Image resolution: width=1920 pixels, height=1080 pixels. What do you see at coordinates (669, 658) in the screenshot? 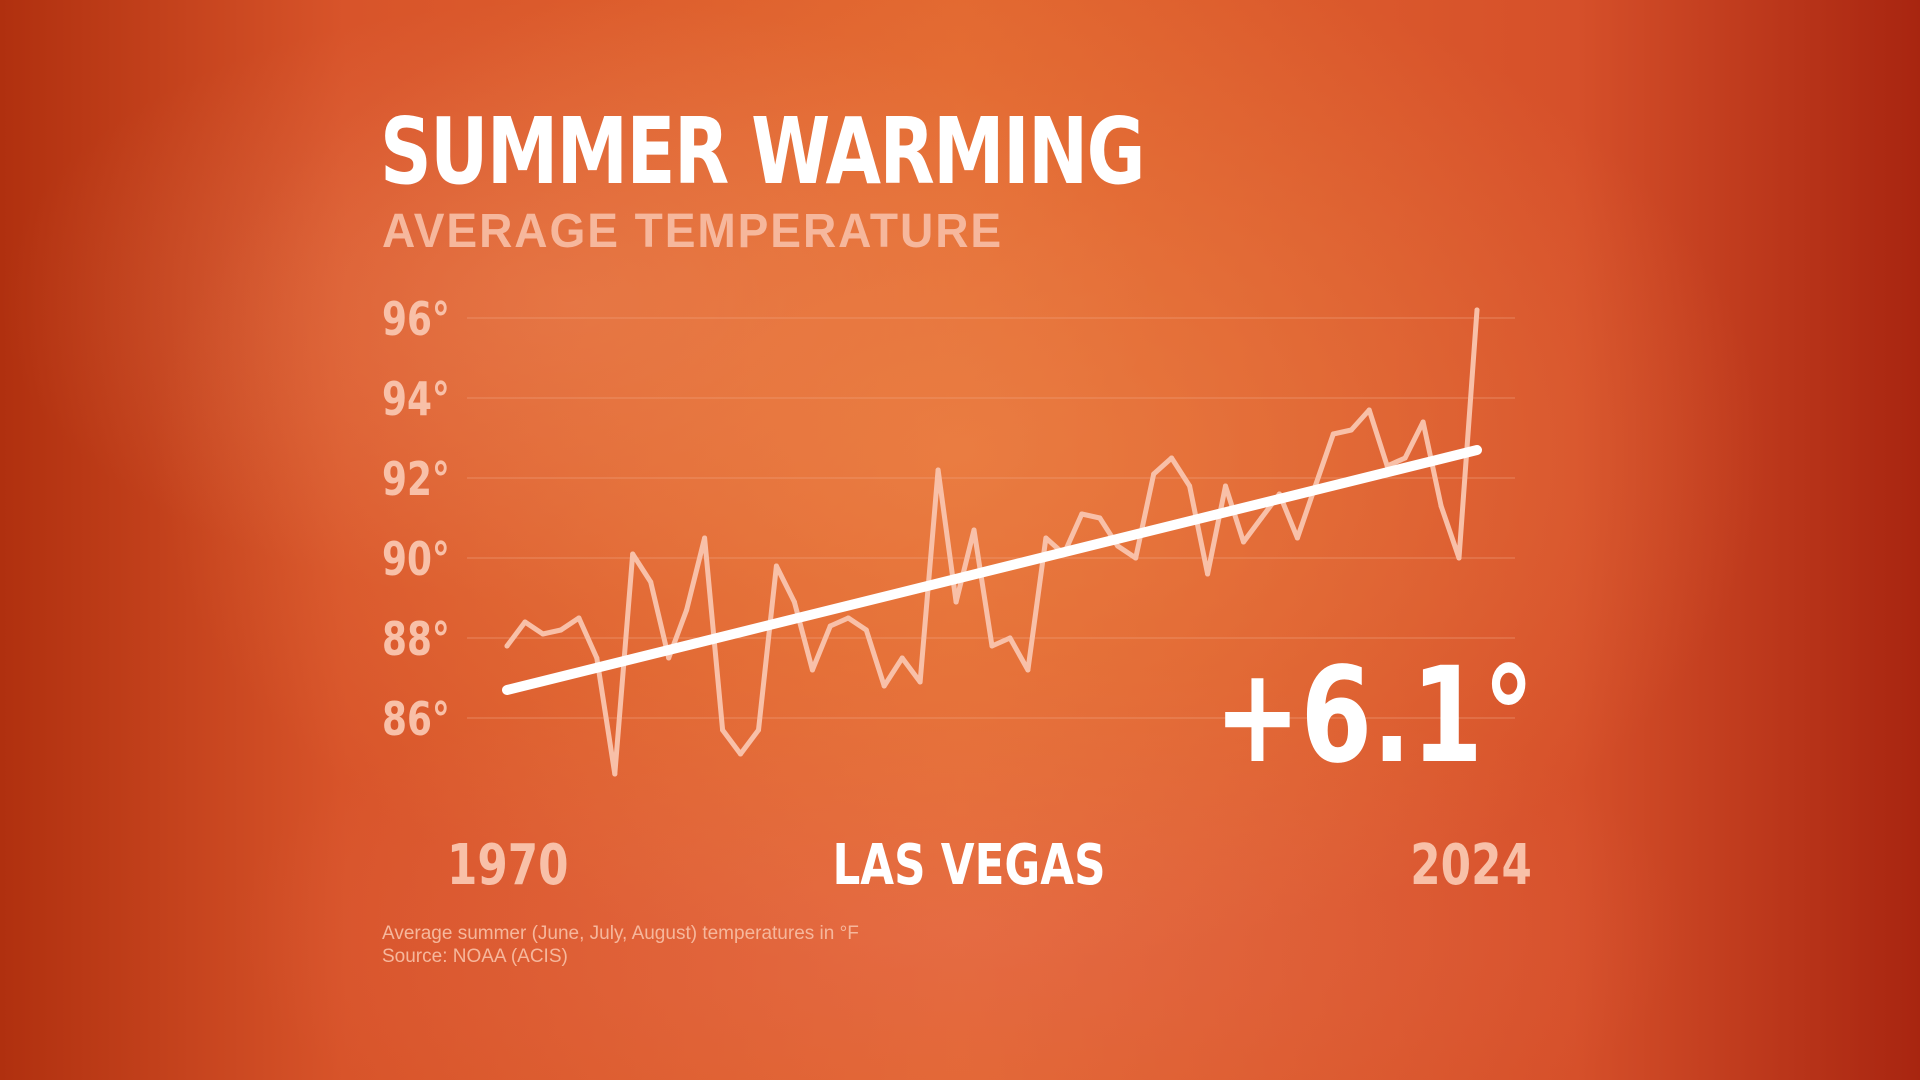
I see `data-point-1979` at bounding box center [669, 658].